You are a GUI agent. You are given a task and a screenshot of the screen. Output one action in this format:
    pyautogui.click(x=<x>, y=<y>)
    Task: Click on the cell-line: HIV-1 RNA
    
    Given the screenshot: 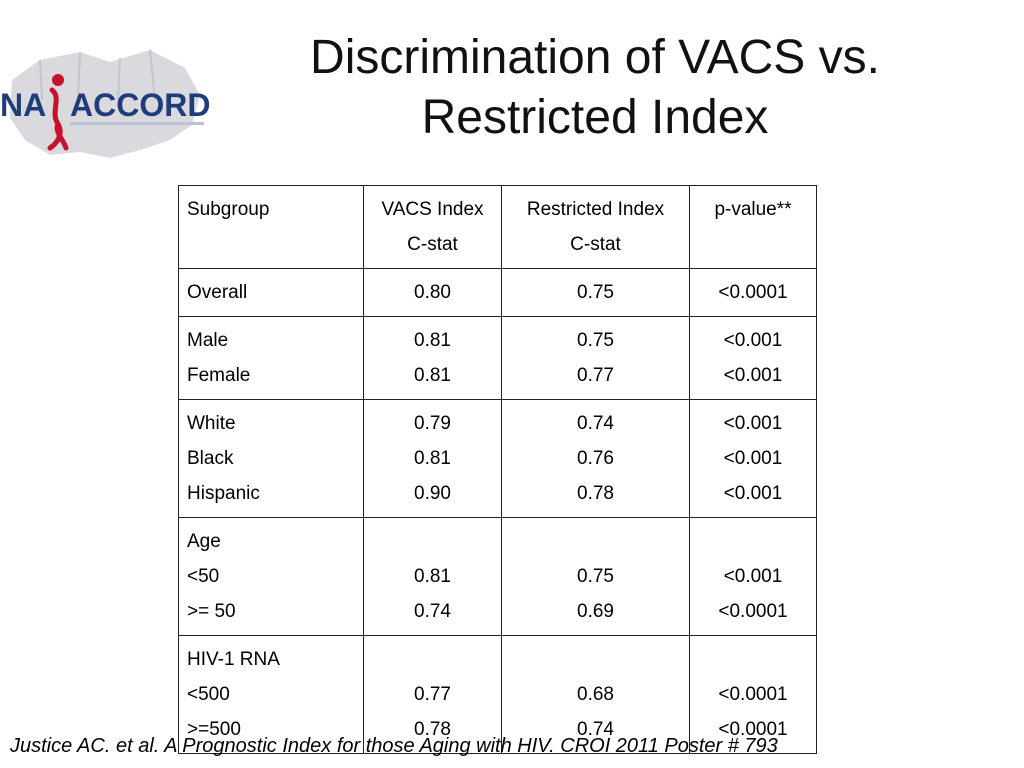 What is the action you would take?
    pyautogui.click(x=233, y=659)
    